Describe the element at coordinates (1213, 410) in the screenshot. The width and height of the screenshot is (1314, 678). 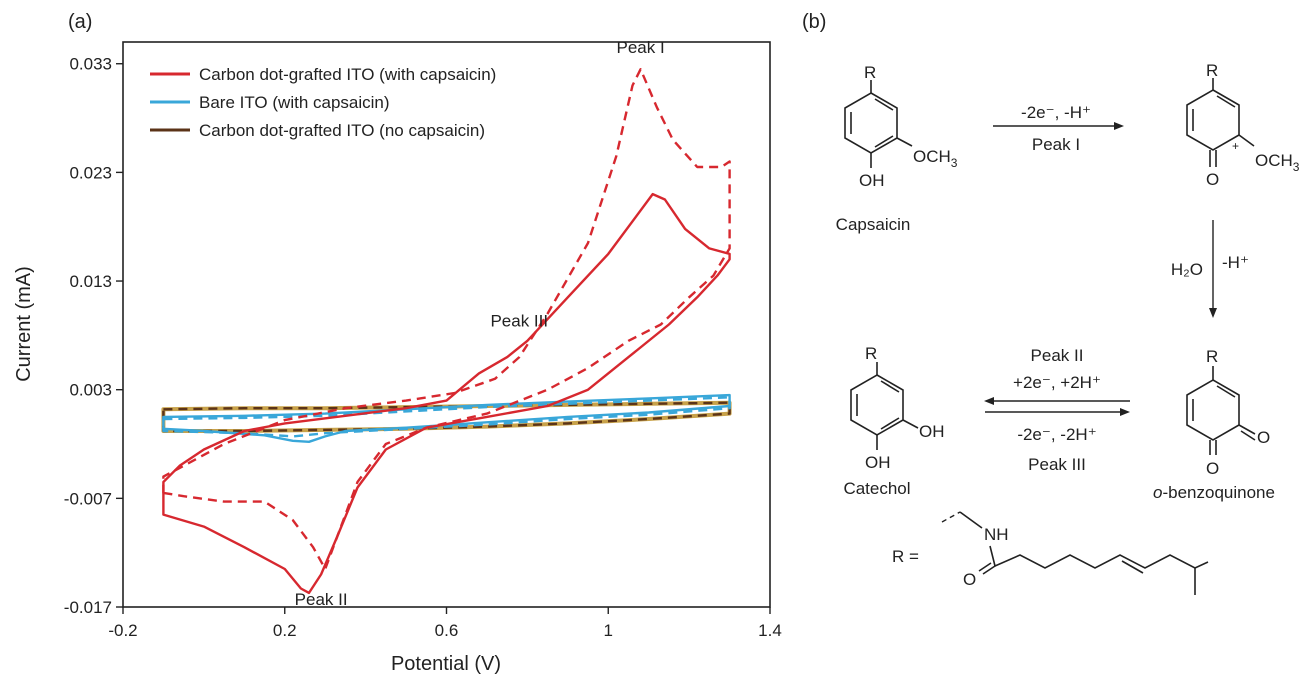
I see `quinone-ring` at that location.